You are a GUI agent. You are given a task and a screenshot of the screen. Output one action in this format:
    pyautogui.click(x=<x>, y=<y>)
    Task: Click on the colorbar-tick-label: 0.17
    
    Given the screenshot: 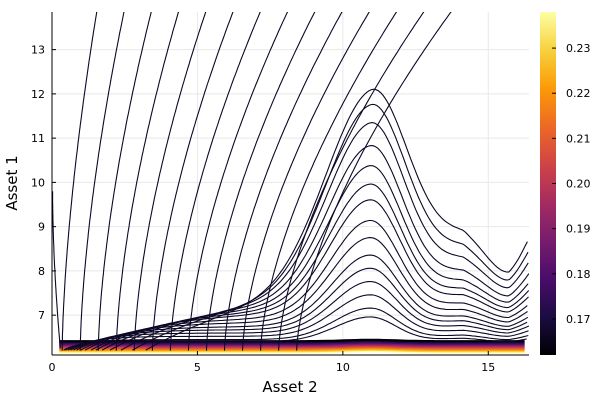 What is the action you would take?
    pyautogui.click(x=578, y=319)
    